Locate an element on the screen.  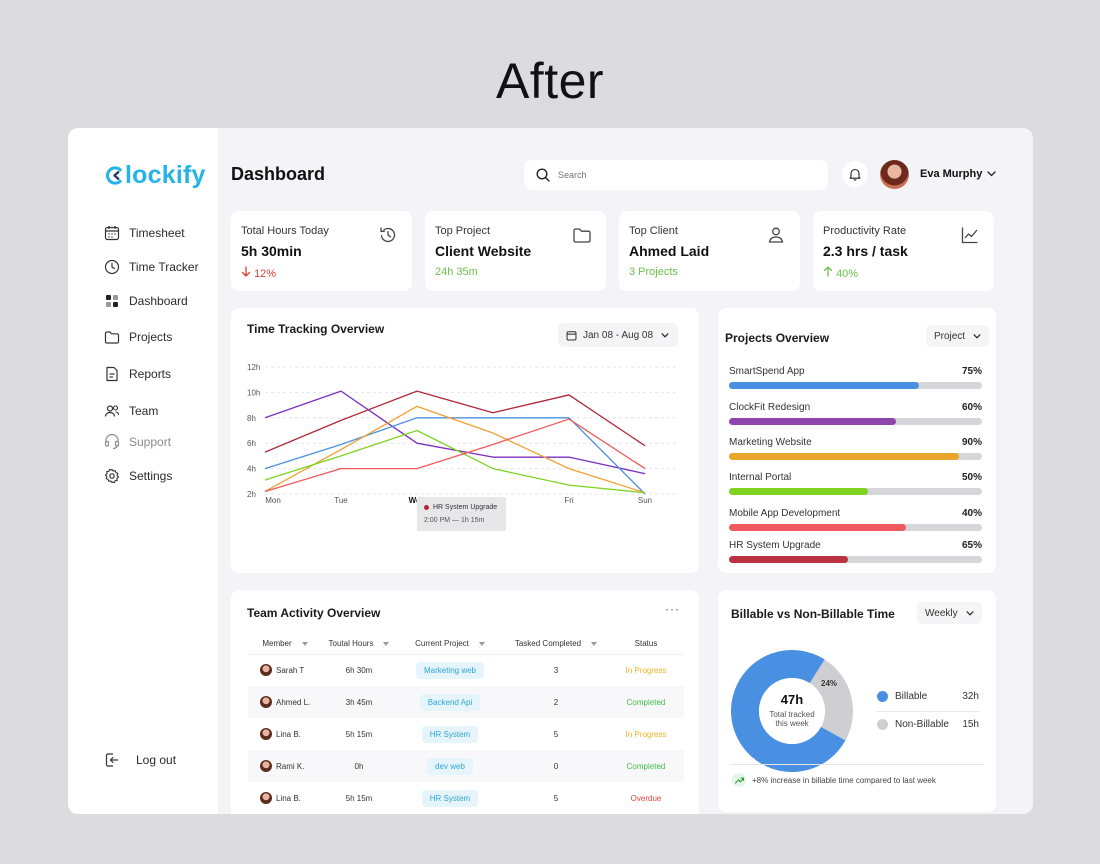
sidebar-item-dashboard: Dashboard is located at coordinates (146, 301).